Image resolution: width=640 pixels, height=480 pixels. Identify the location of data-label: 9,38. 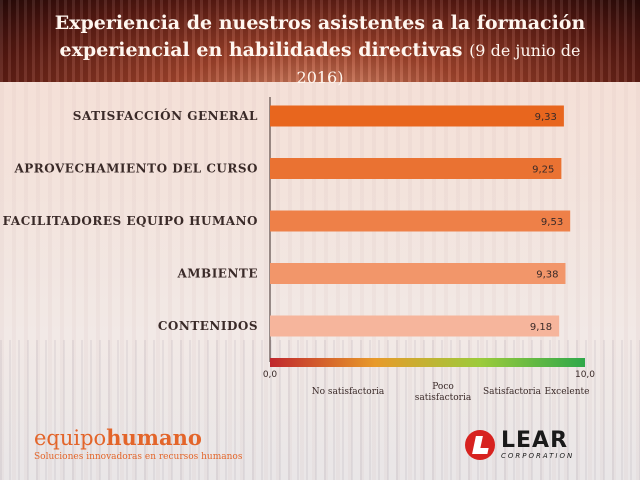
(547, 275).